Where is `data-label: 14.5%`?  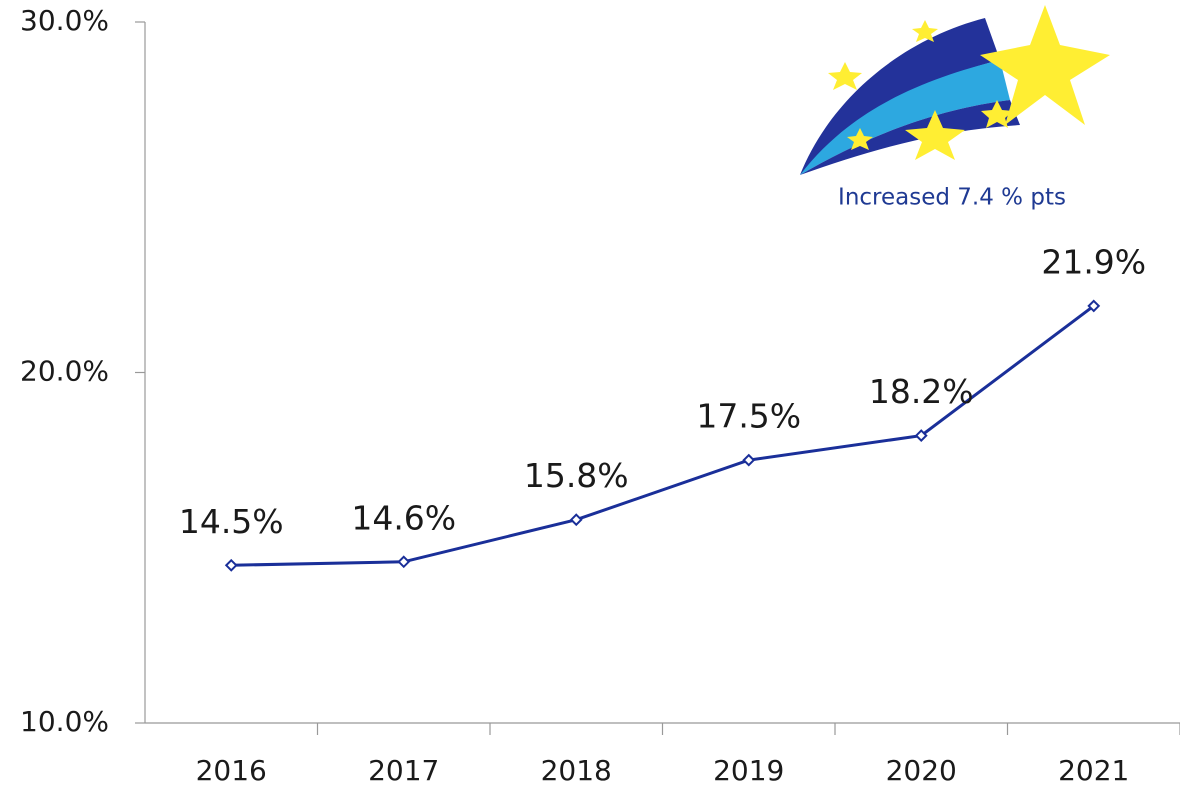
data-label: 14.5% is located at coordinates (231, 521).